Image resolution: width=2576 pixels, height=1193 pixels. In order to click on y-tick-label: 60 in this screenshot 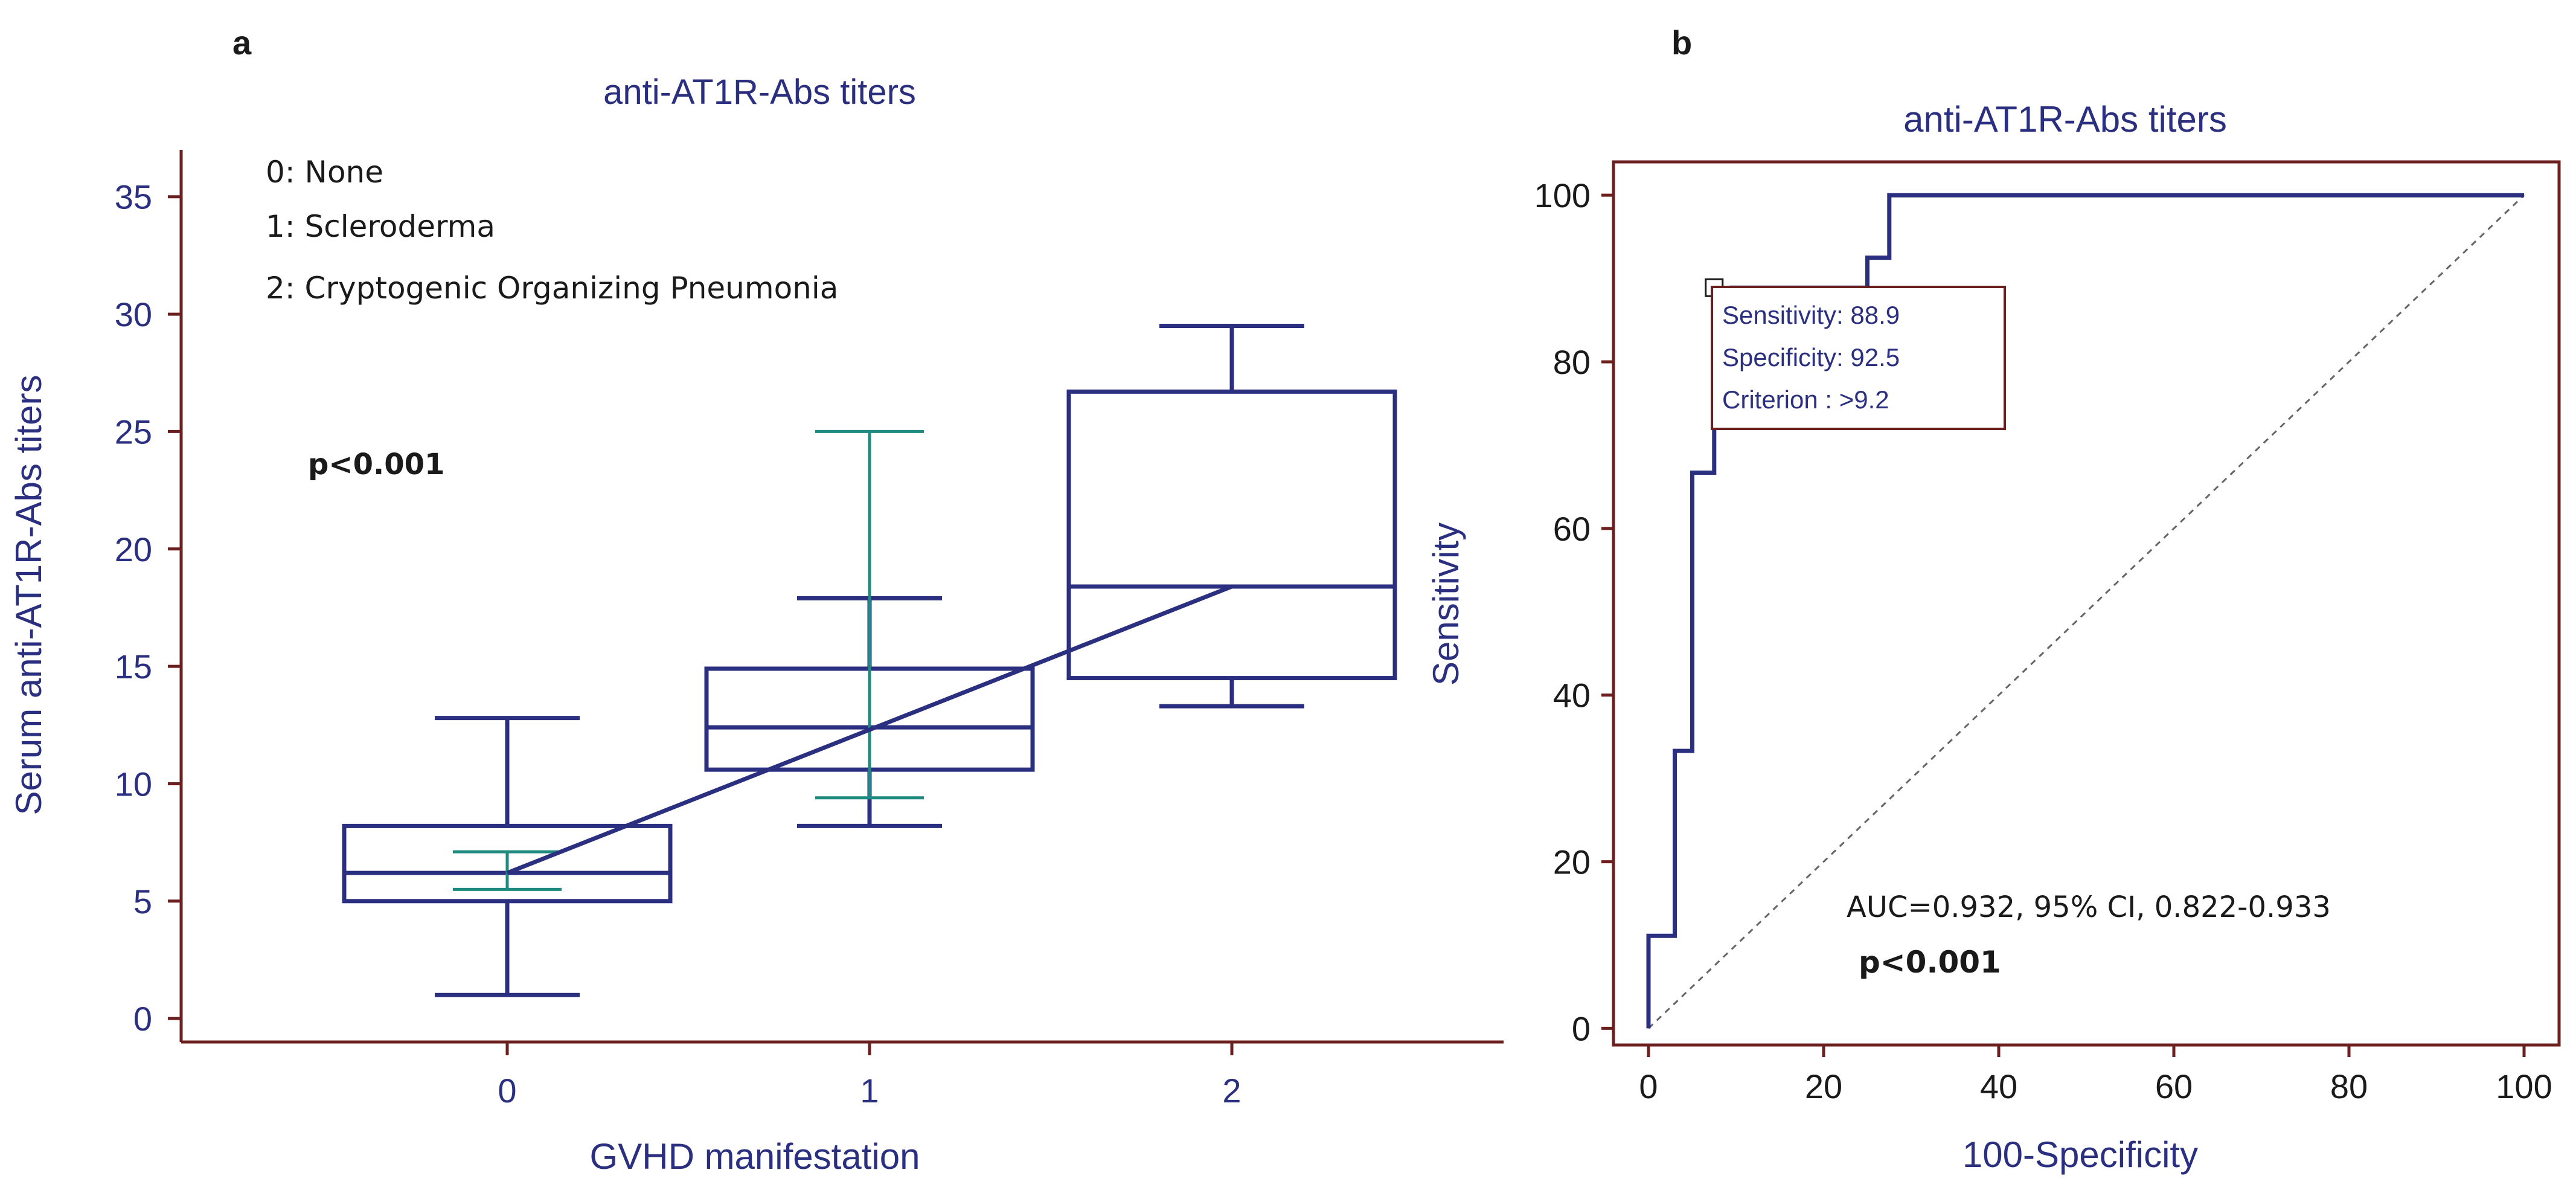, I will do `click(1572, 529)`.